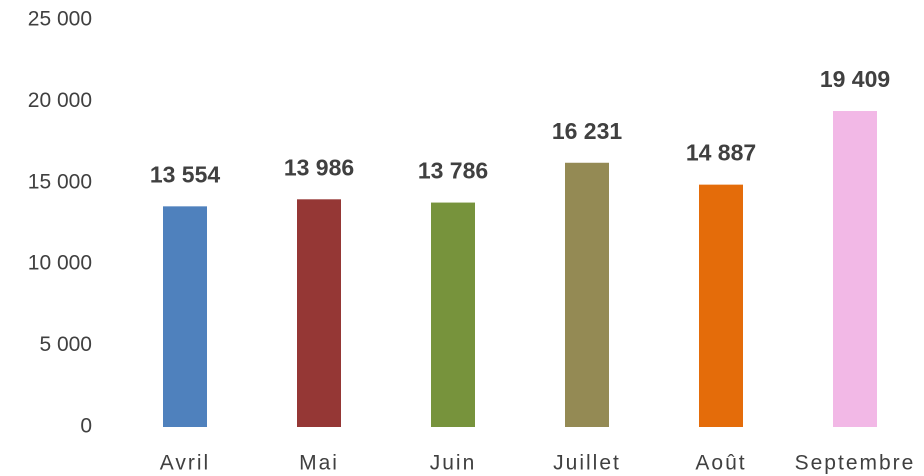  What do you see at coordinates (587, 463) in the screenshot?
I see `x-tick-label: Juillet` at bounding box center [587, 463].